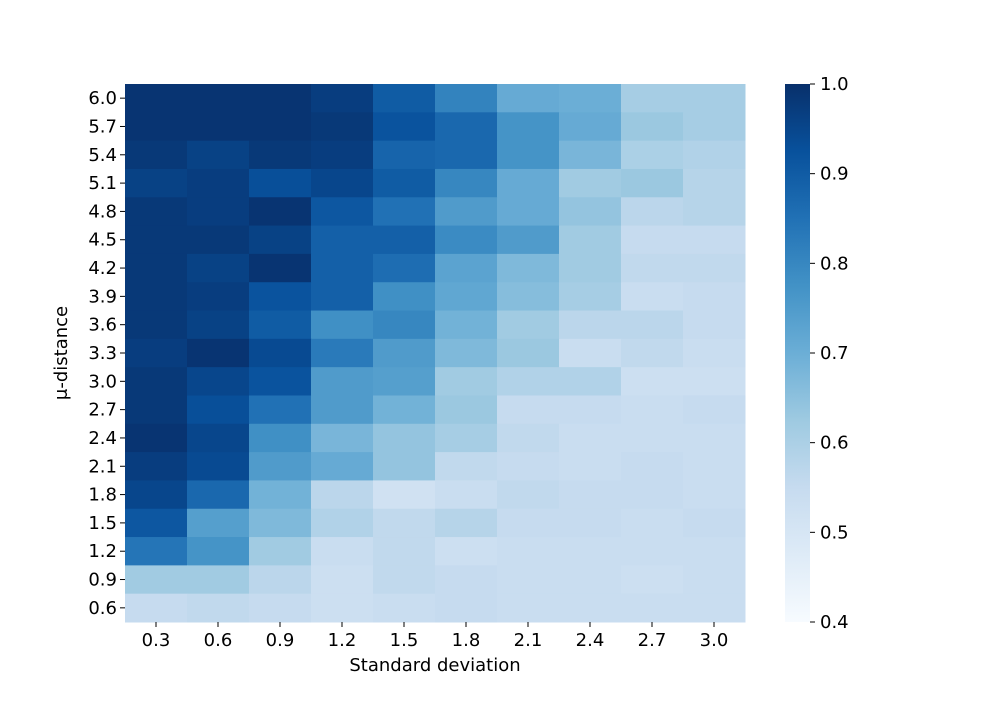  Describe the element at coordinates (797, 353) in the screenshot. I see `colorbar` at that location.